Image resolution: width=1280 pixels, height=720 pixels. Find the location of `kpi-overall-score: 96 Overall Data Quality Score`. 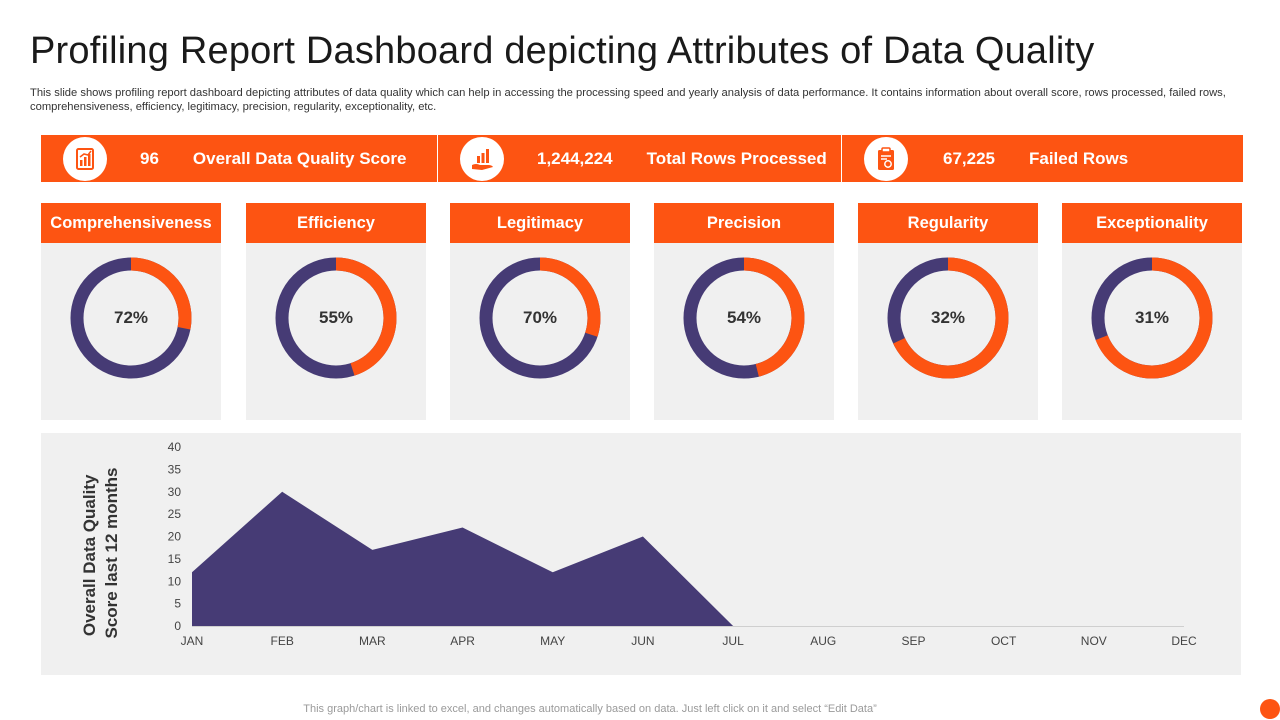

kpi-overall-score: 96 Overall Data Quality Score is located at coordinates (239, 158).